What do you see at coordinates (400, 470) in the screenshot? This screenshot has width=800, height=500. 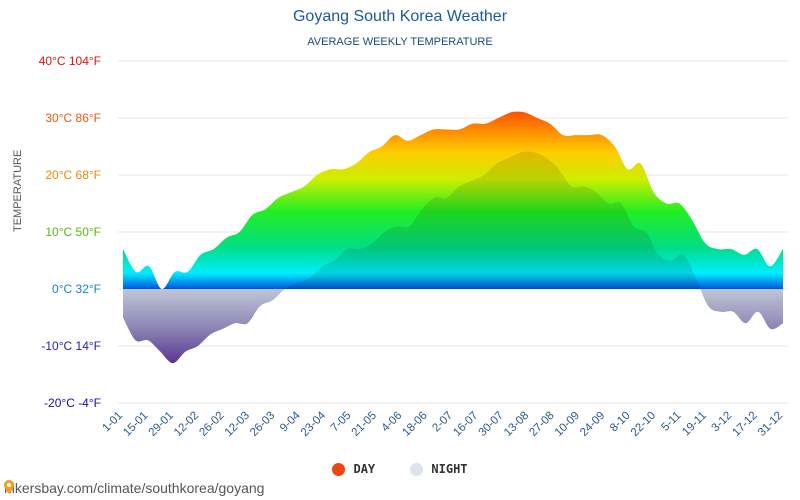 I see `legend: DAY NIGHT` at bounding box center [400, 470].